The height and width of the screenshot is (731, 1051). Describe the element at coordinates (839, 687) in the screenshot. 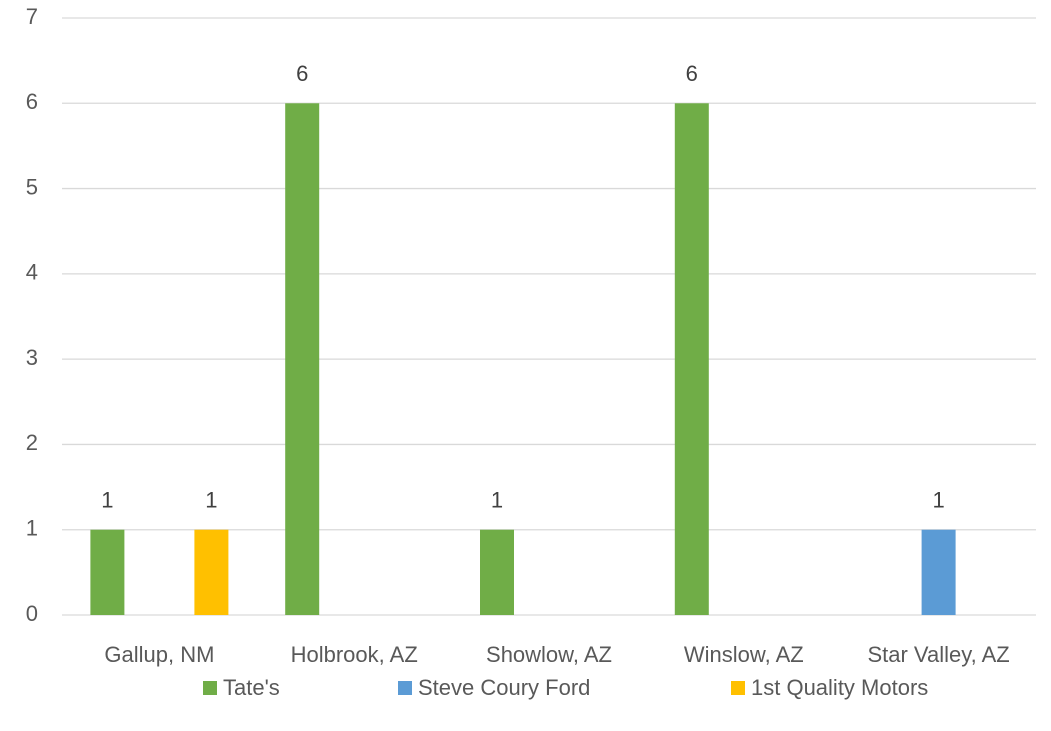

I see `legend-label: 1st Quality Motors` at that location.